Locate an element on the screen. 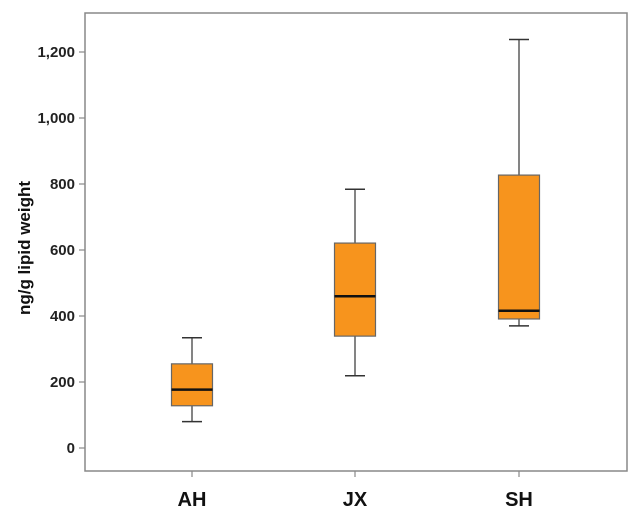 This screenshot has height=519, width=641. y-tick-label: 200 is located at coordinates (62, 382).